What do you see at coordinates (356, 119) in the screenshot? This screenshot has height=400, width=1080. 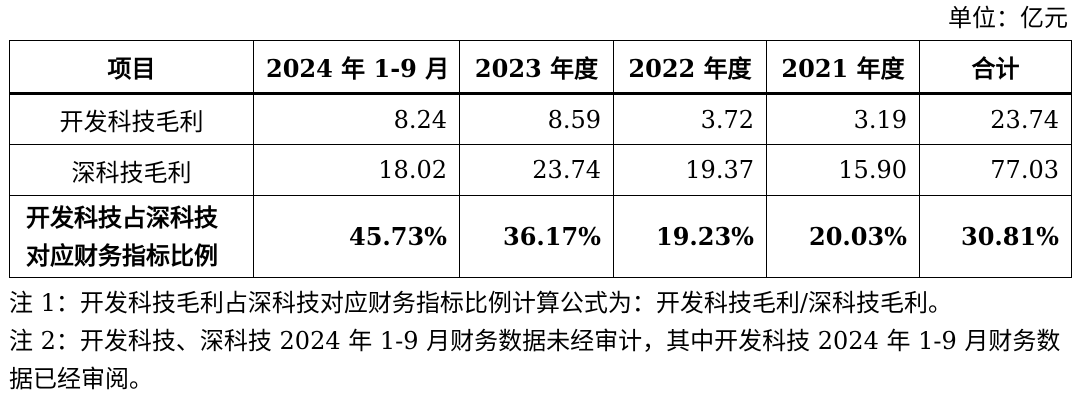 I see `cell-value: 8.24` at bounding box center [356, 119].